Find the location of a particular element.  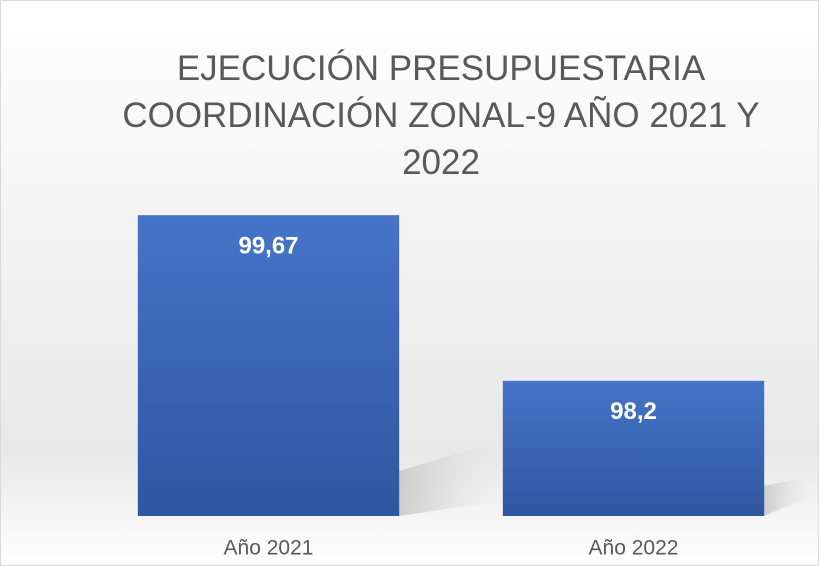

data-label: 99,67 is located at coordinates (268, 246).